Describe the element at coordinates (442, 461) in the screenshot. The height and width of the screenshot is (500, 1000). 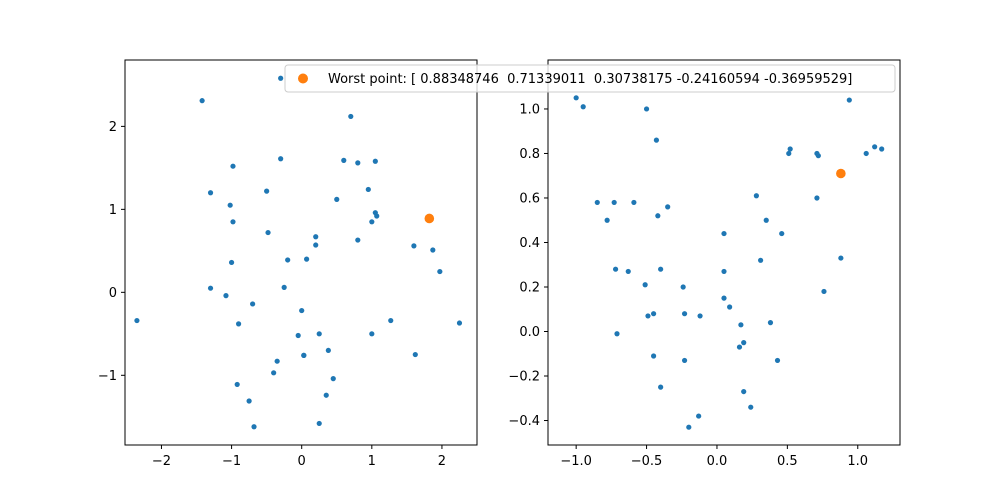
I see `x-tick-label: 2` at that location.